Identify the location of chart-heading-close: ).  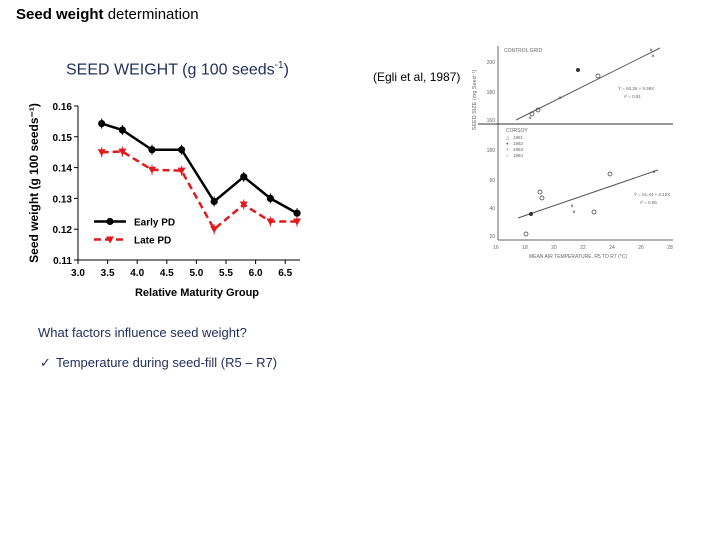
(286, 70).